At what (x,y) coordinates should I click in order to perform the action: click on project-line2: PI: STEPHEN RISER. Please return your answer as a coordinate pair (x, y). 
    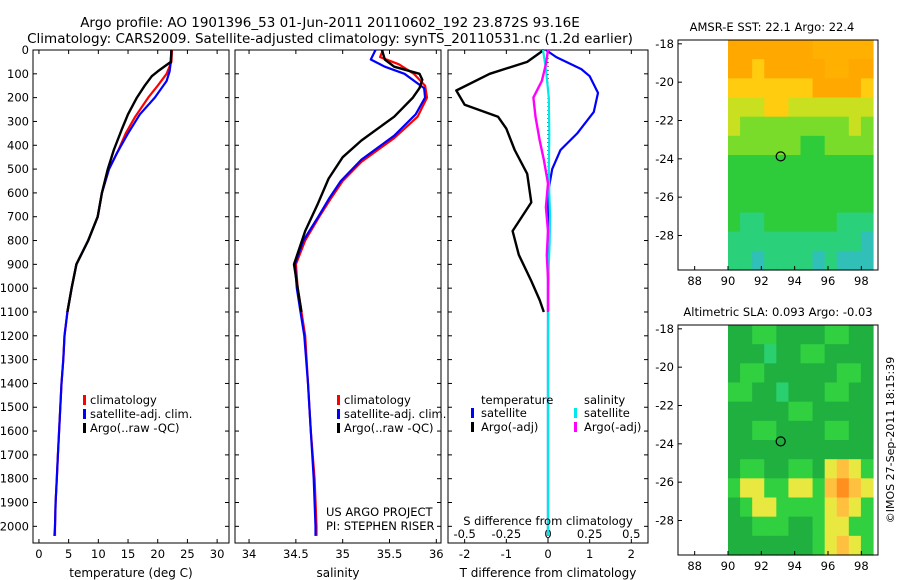
    Looking at the image, I should click on (380, 526).